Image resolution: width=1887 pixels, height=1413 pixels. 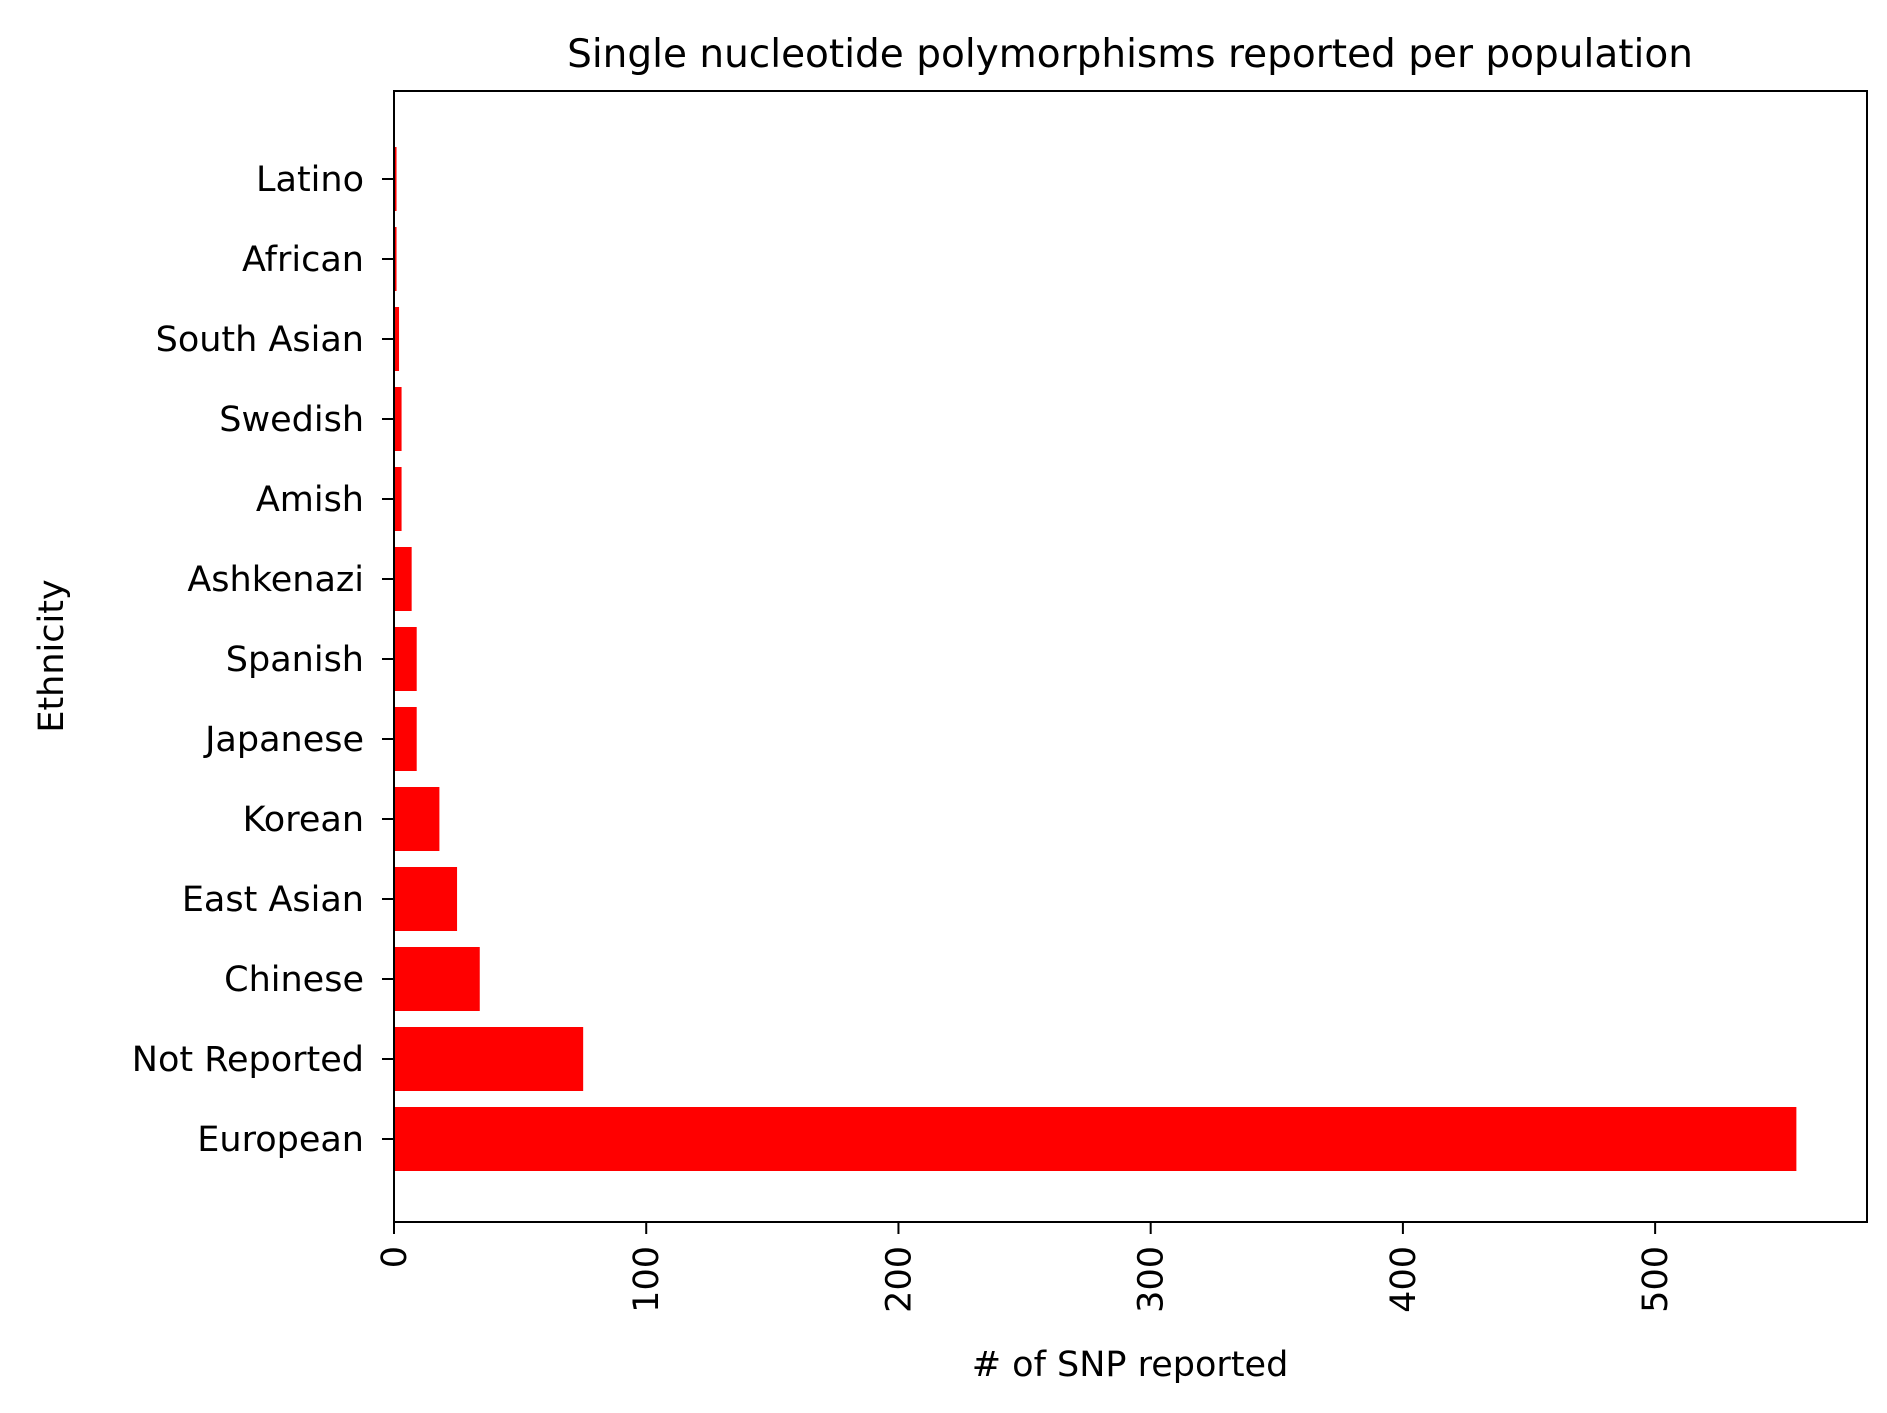 I want to click on bar-latino, so click(x=395, y=179).